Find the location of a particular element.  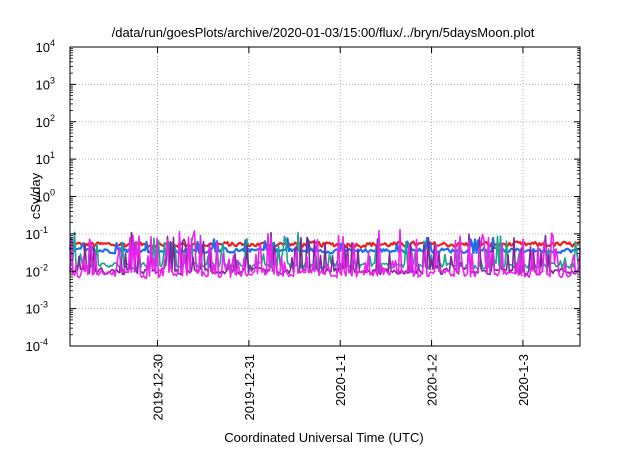

y-tick-label: 10⁻³ is located at coordinates (37, 308).